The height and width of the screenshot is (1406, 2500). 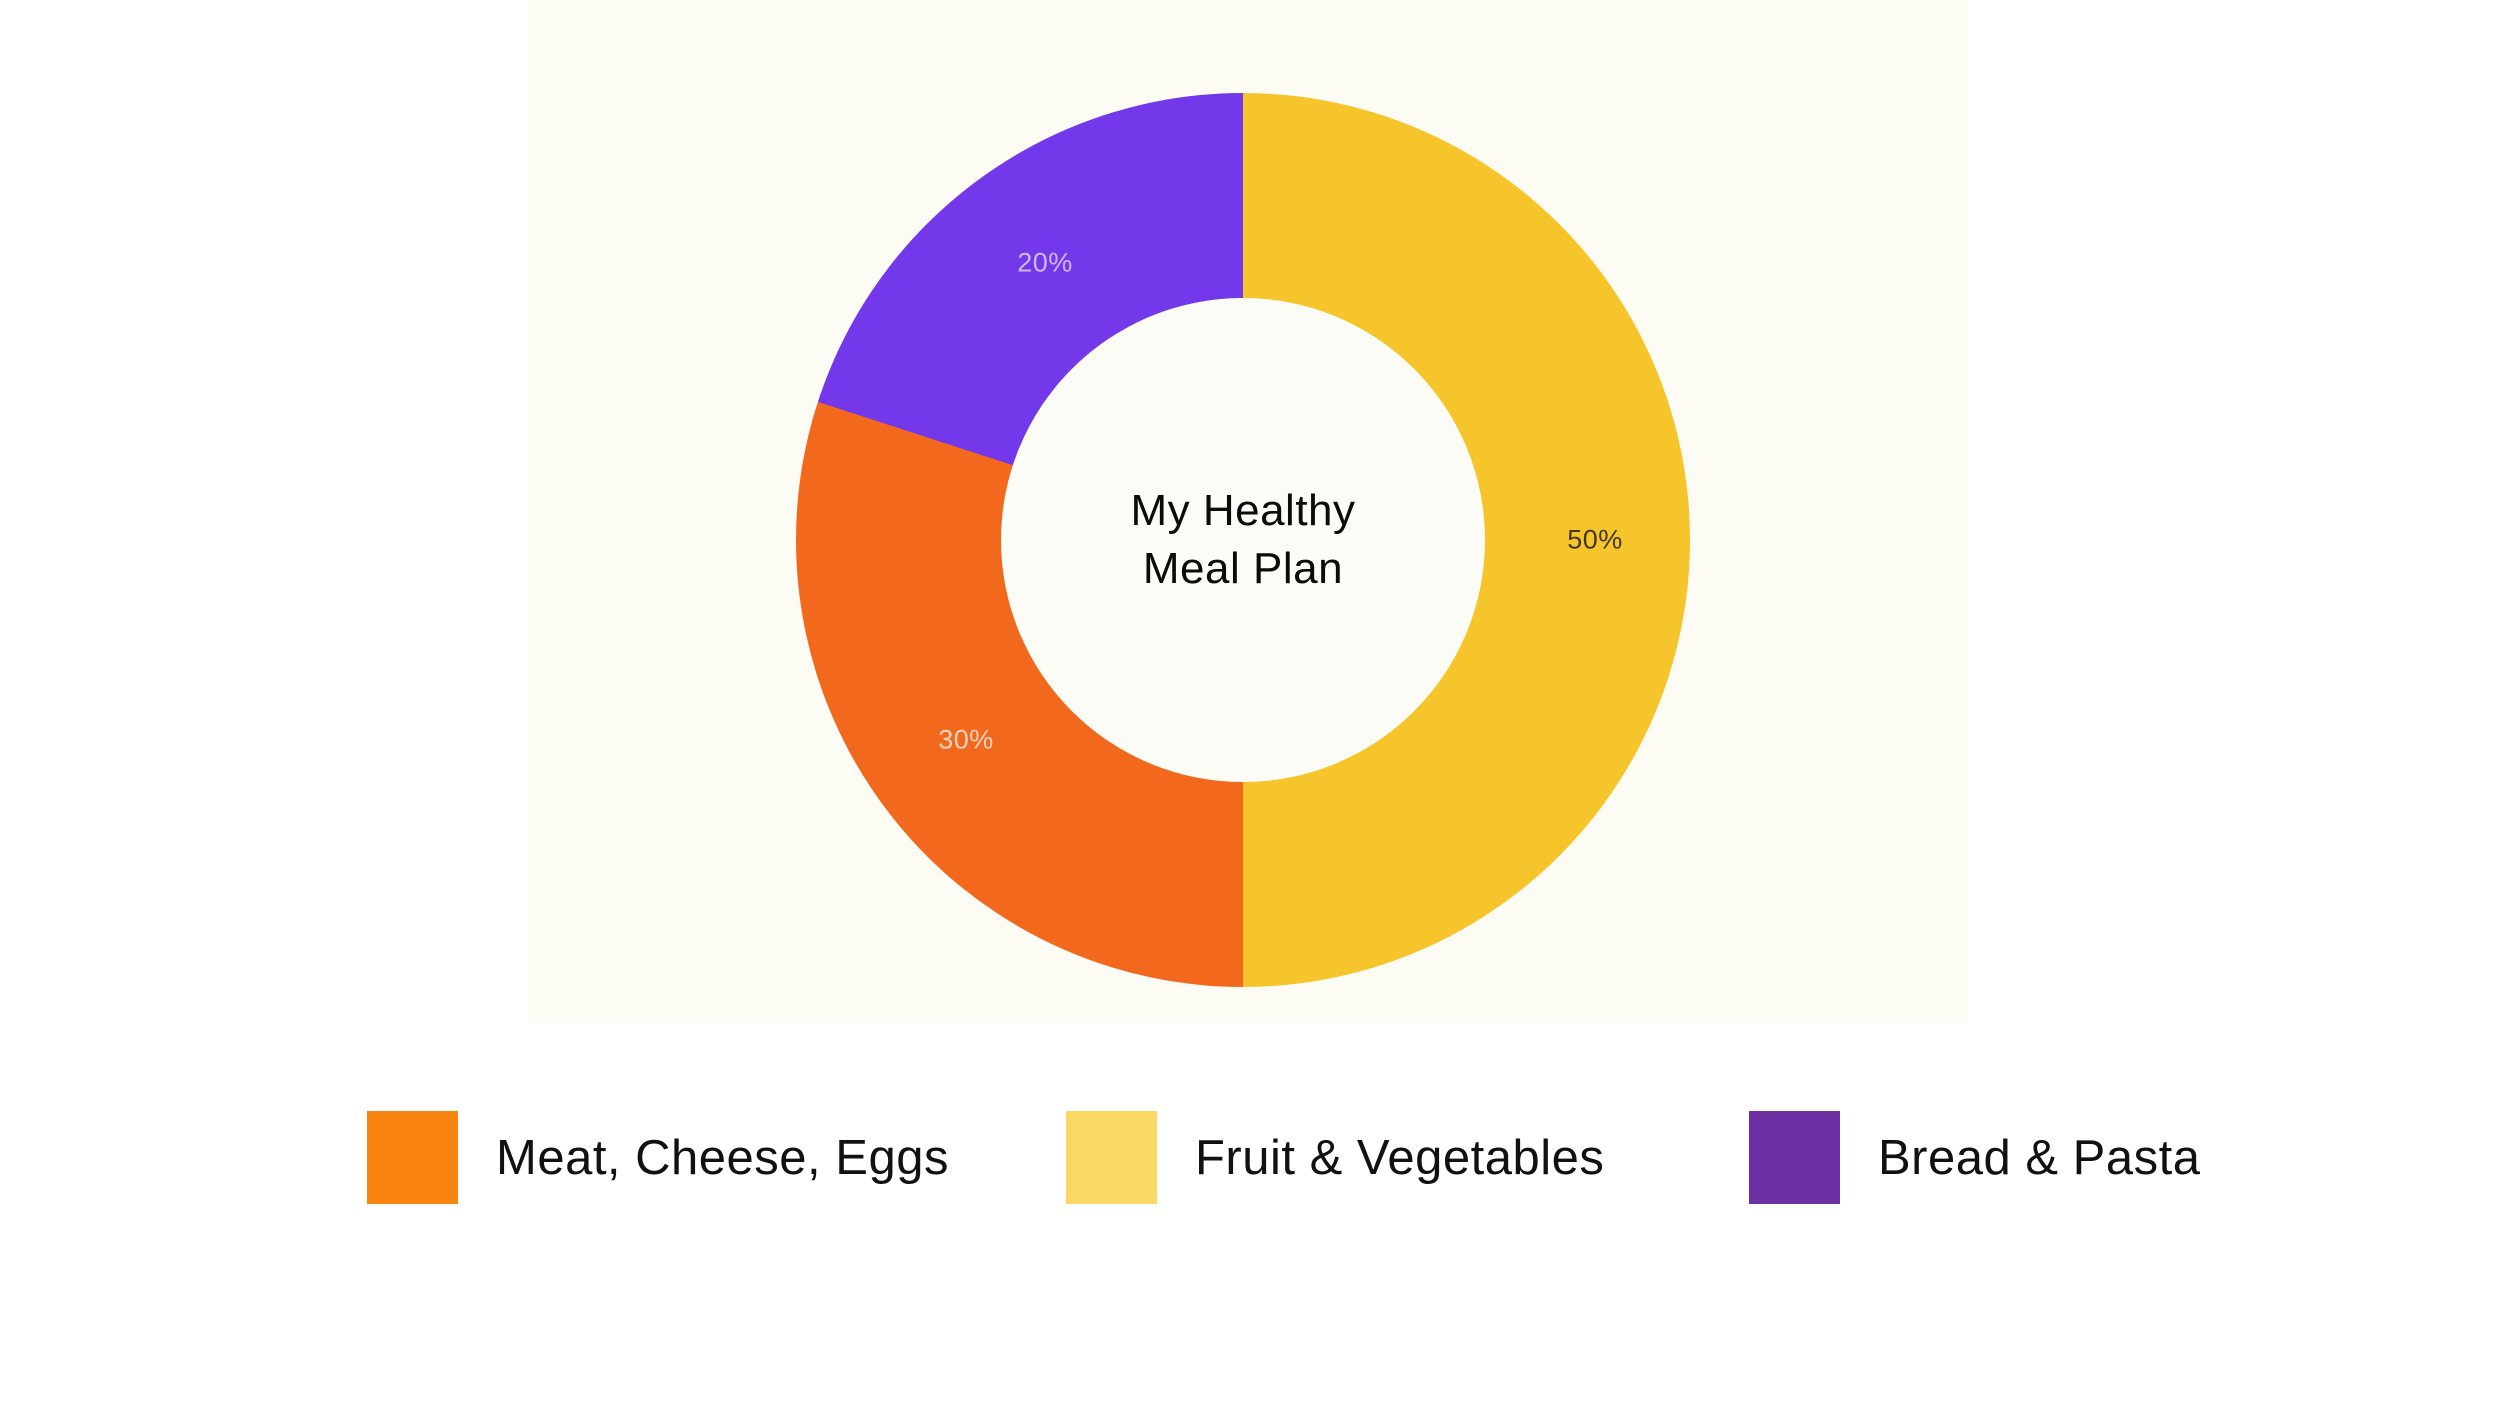 I want to click on slice-label-bread-pasta: 20%, so click(x=1045, y=262).